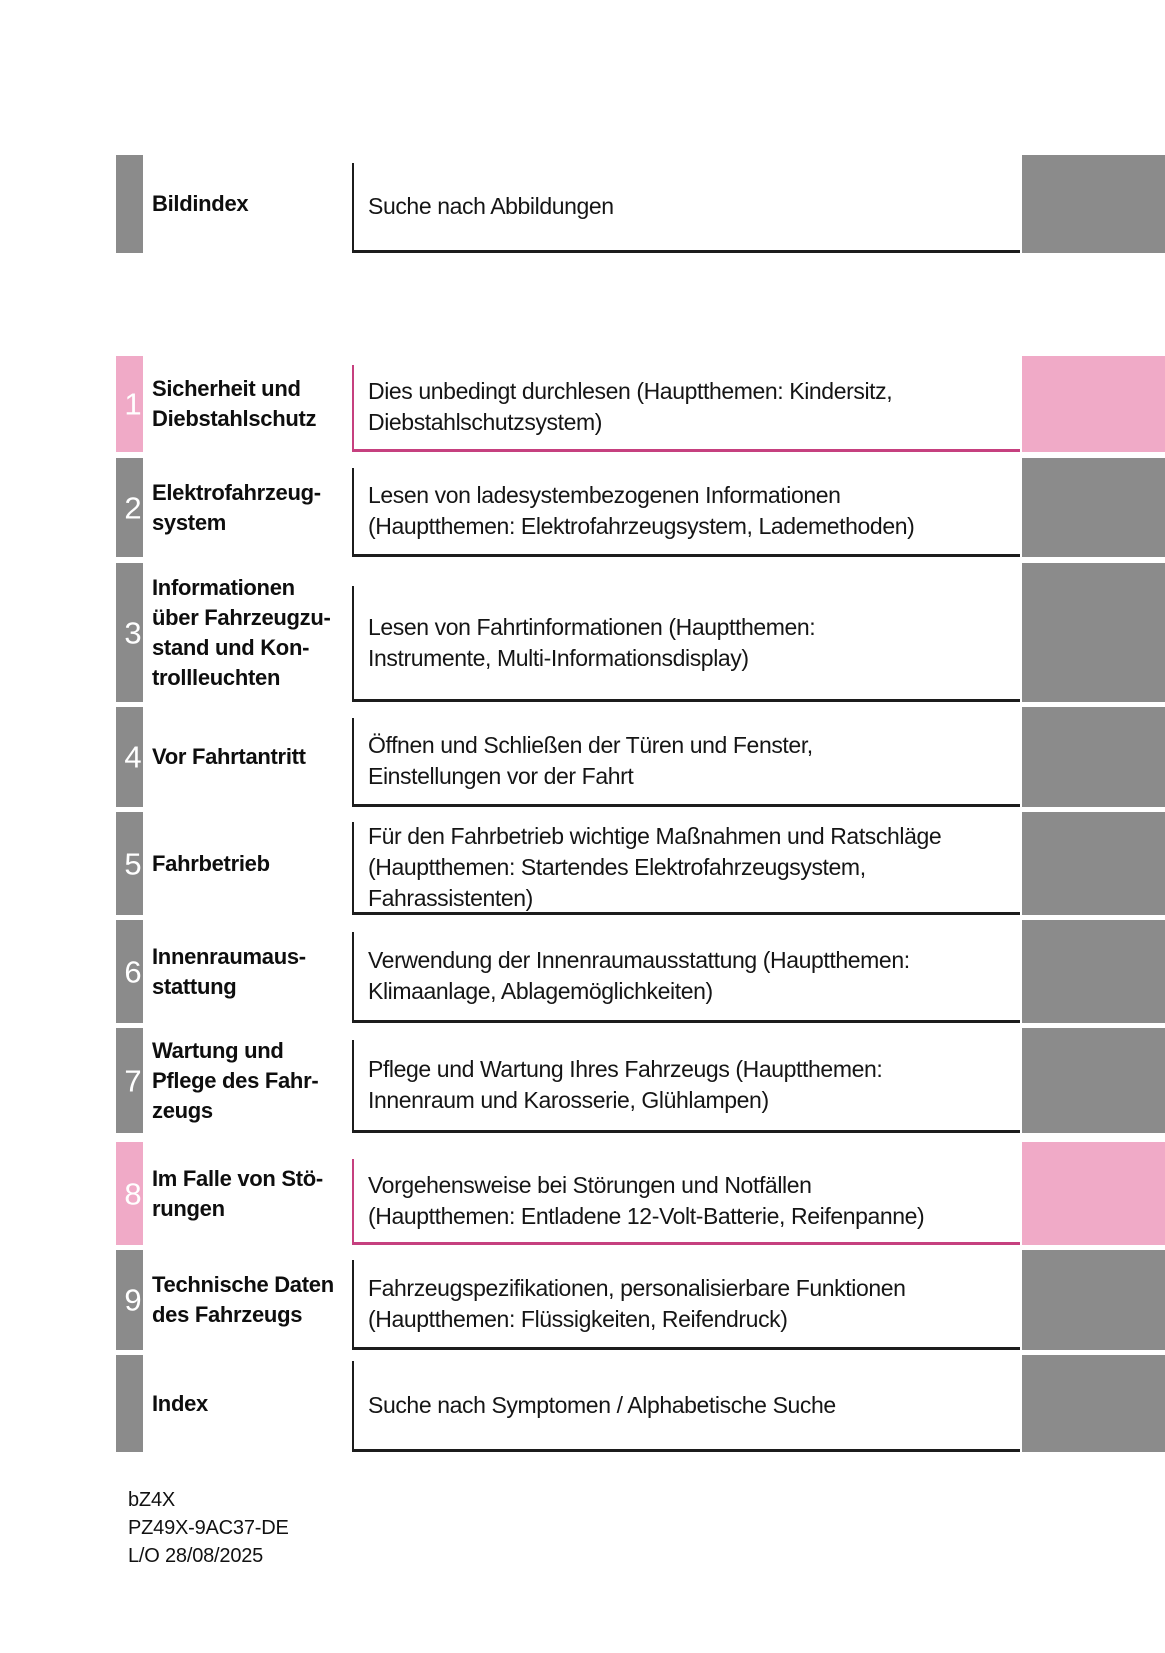  I want to click on chapter-number: 1, so click(133, 404).